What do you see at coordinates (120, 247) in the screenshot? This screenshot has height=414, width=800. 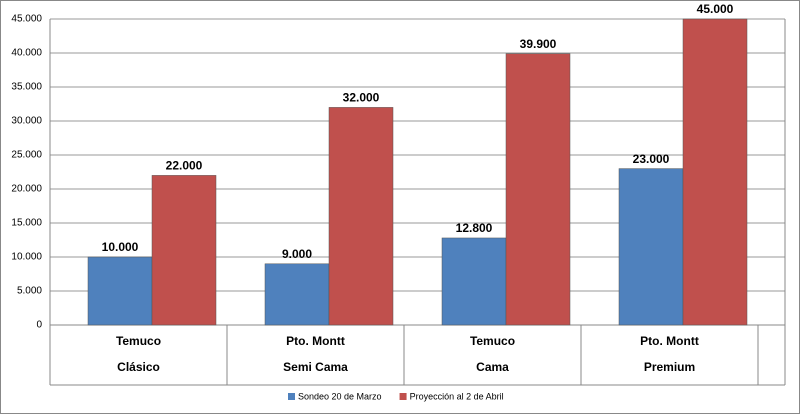 I see `value-label: 10.000` at bounding box center [120, 247].